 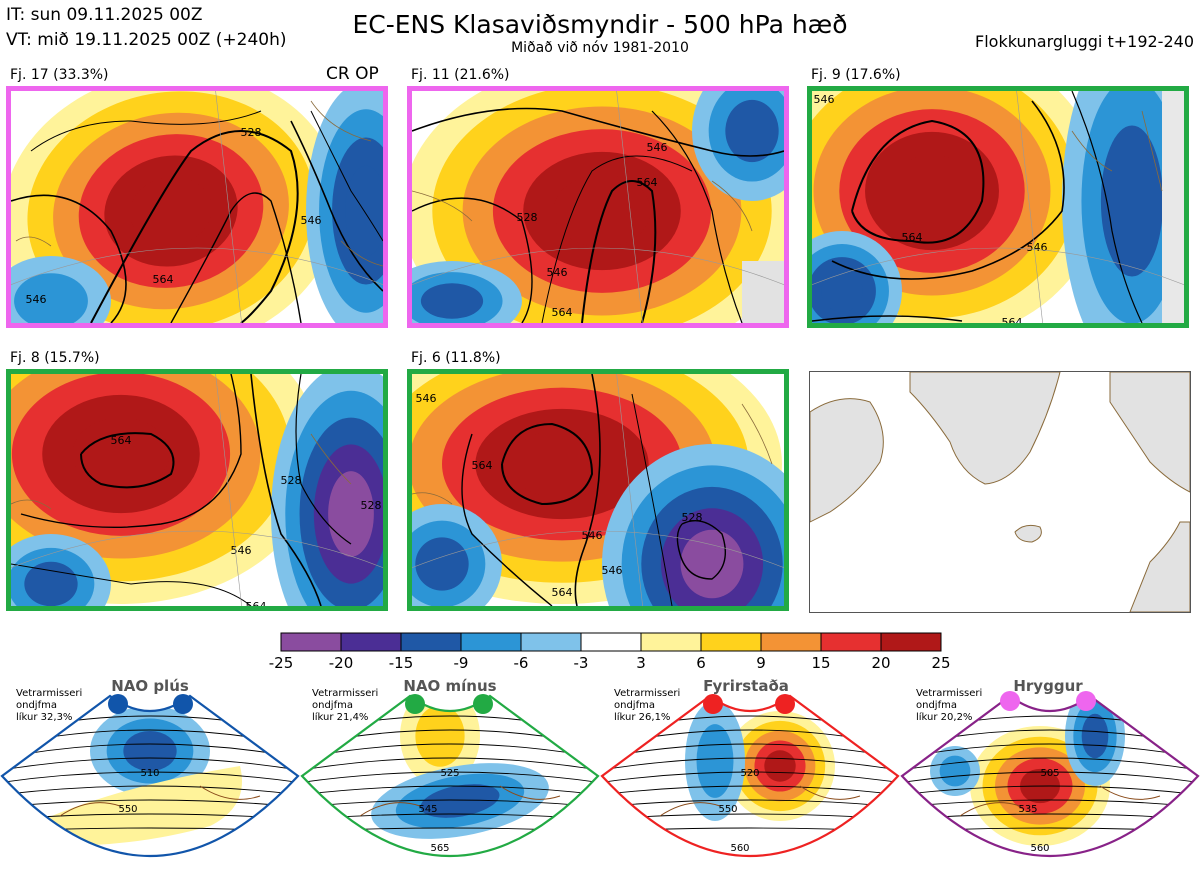 What do you see at coordinates (521, 663) in the screenshot?
I see `colorbar-tick: -6` at bounding box center [521, 663].